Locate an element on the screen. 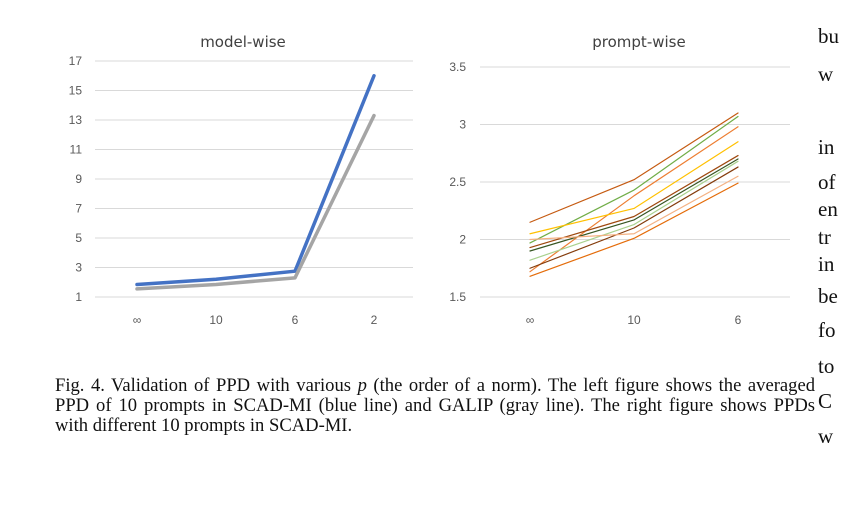  left-chart-title: model-wise is located at coordinates (243, 42).